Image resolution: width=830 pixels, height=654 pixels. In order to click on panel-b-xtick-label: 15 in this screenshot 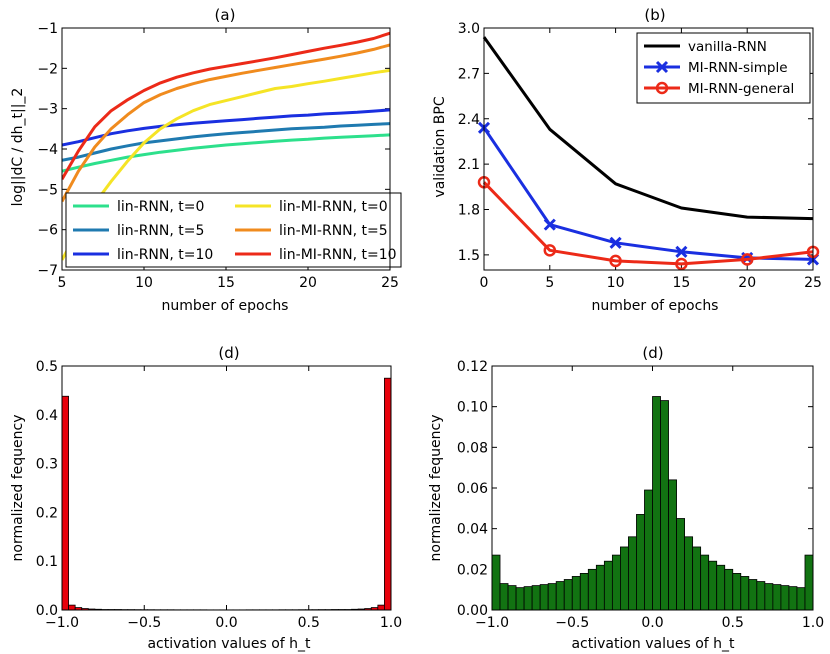, I will do `click(681, 283)`.